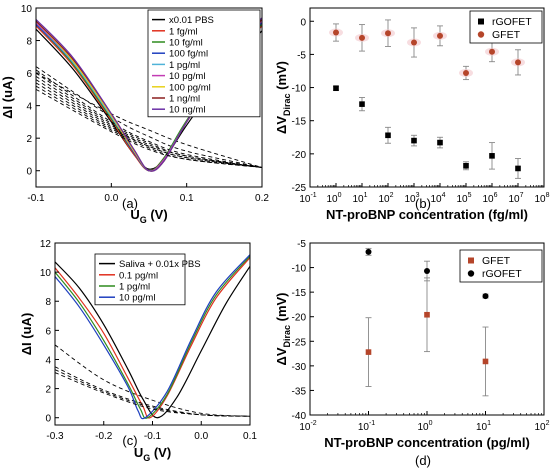  What do you see at coordinates (489, 423) in the screenshot?
I see `x-tick-exponent: 1` at bounding box center [489, 423].